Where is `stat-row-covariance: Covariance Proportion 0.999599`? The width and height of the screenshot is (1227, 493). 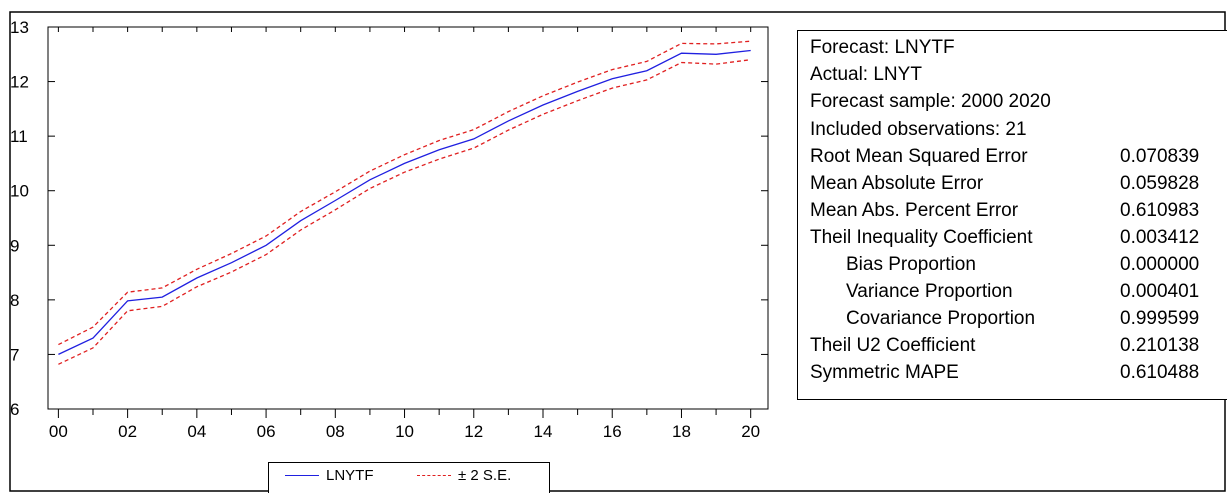
stat-row-covariance: Covariance Proportion 0.999599 is located at coordinates (1004, 319).